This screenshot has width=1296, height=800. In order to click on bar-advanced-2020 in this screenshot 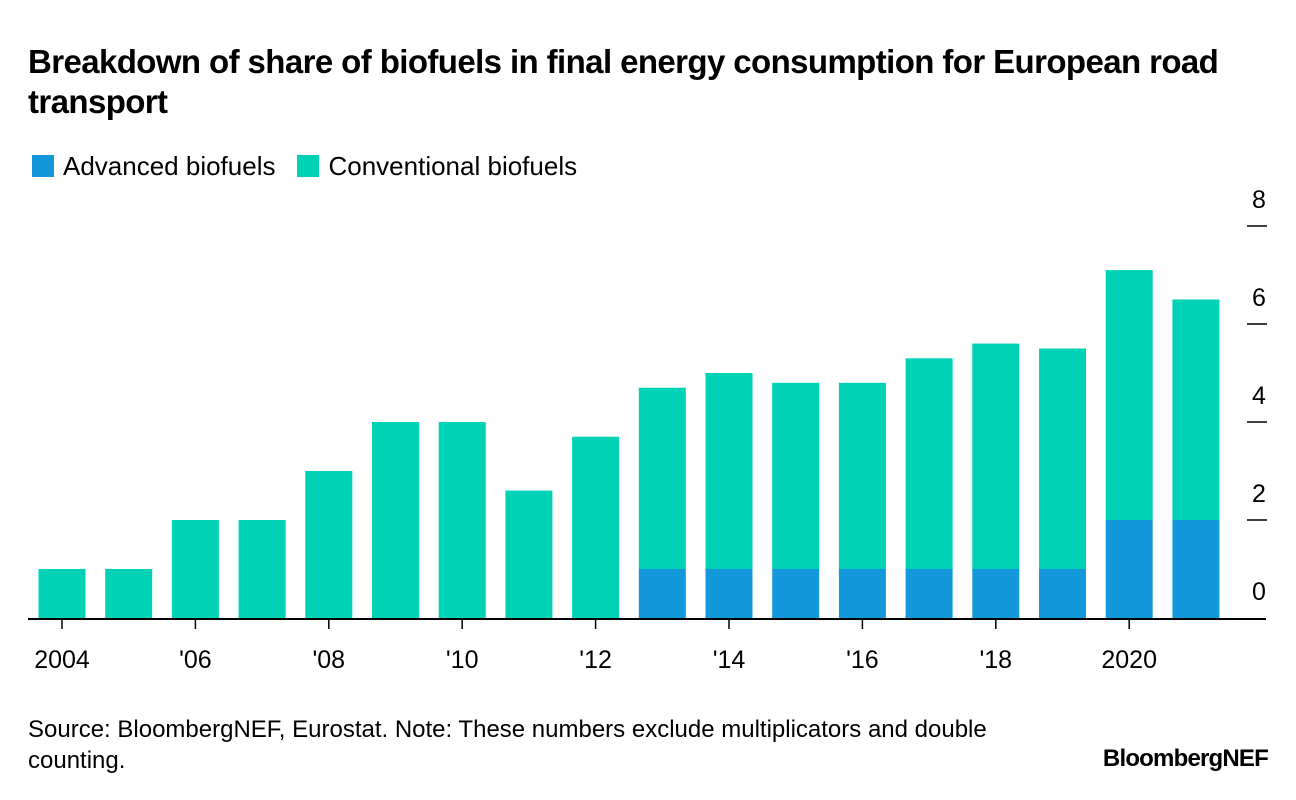, I will do `click(1129, 569)`.